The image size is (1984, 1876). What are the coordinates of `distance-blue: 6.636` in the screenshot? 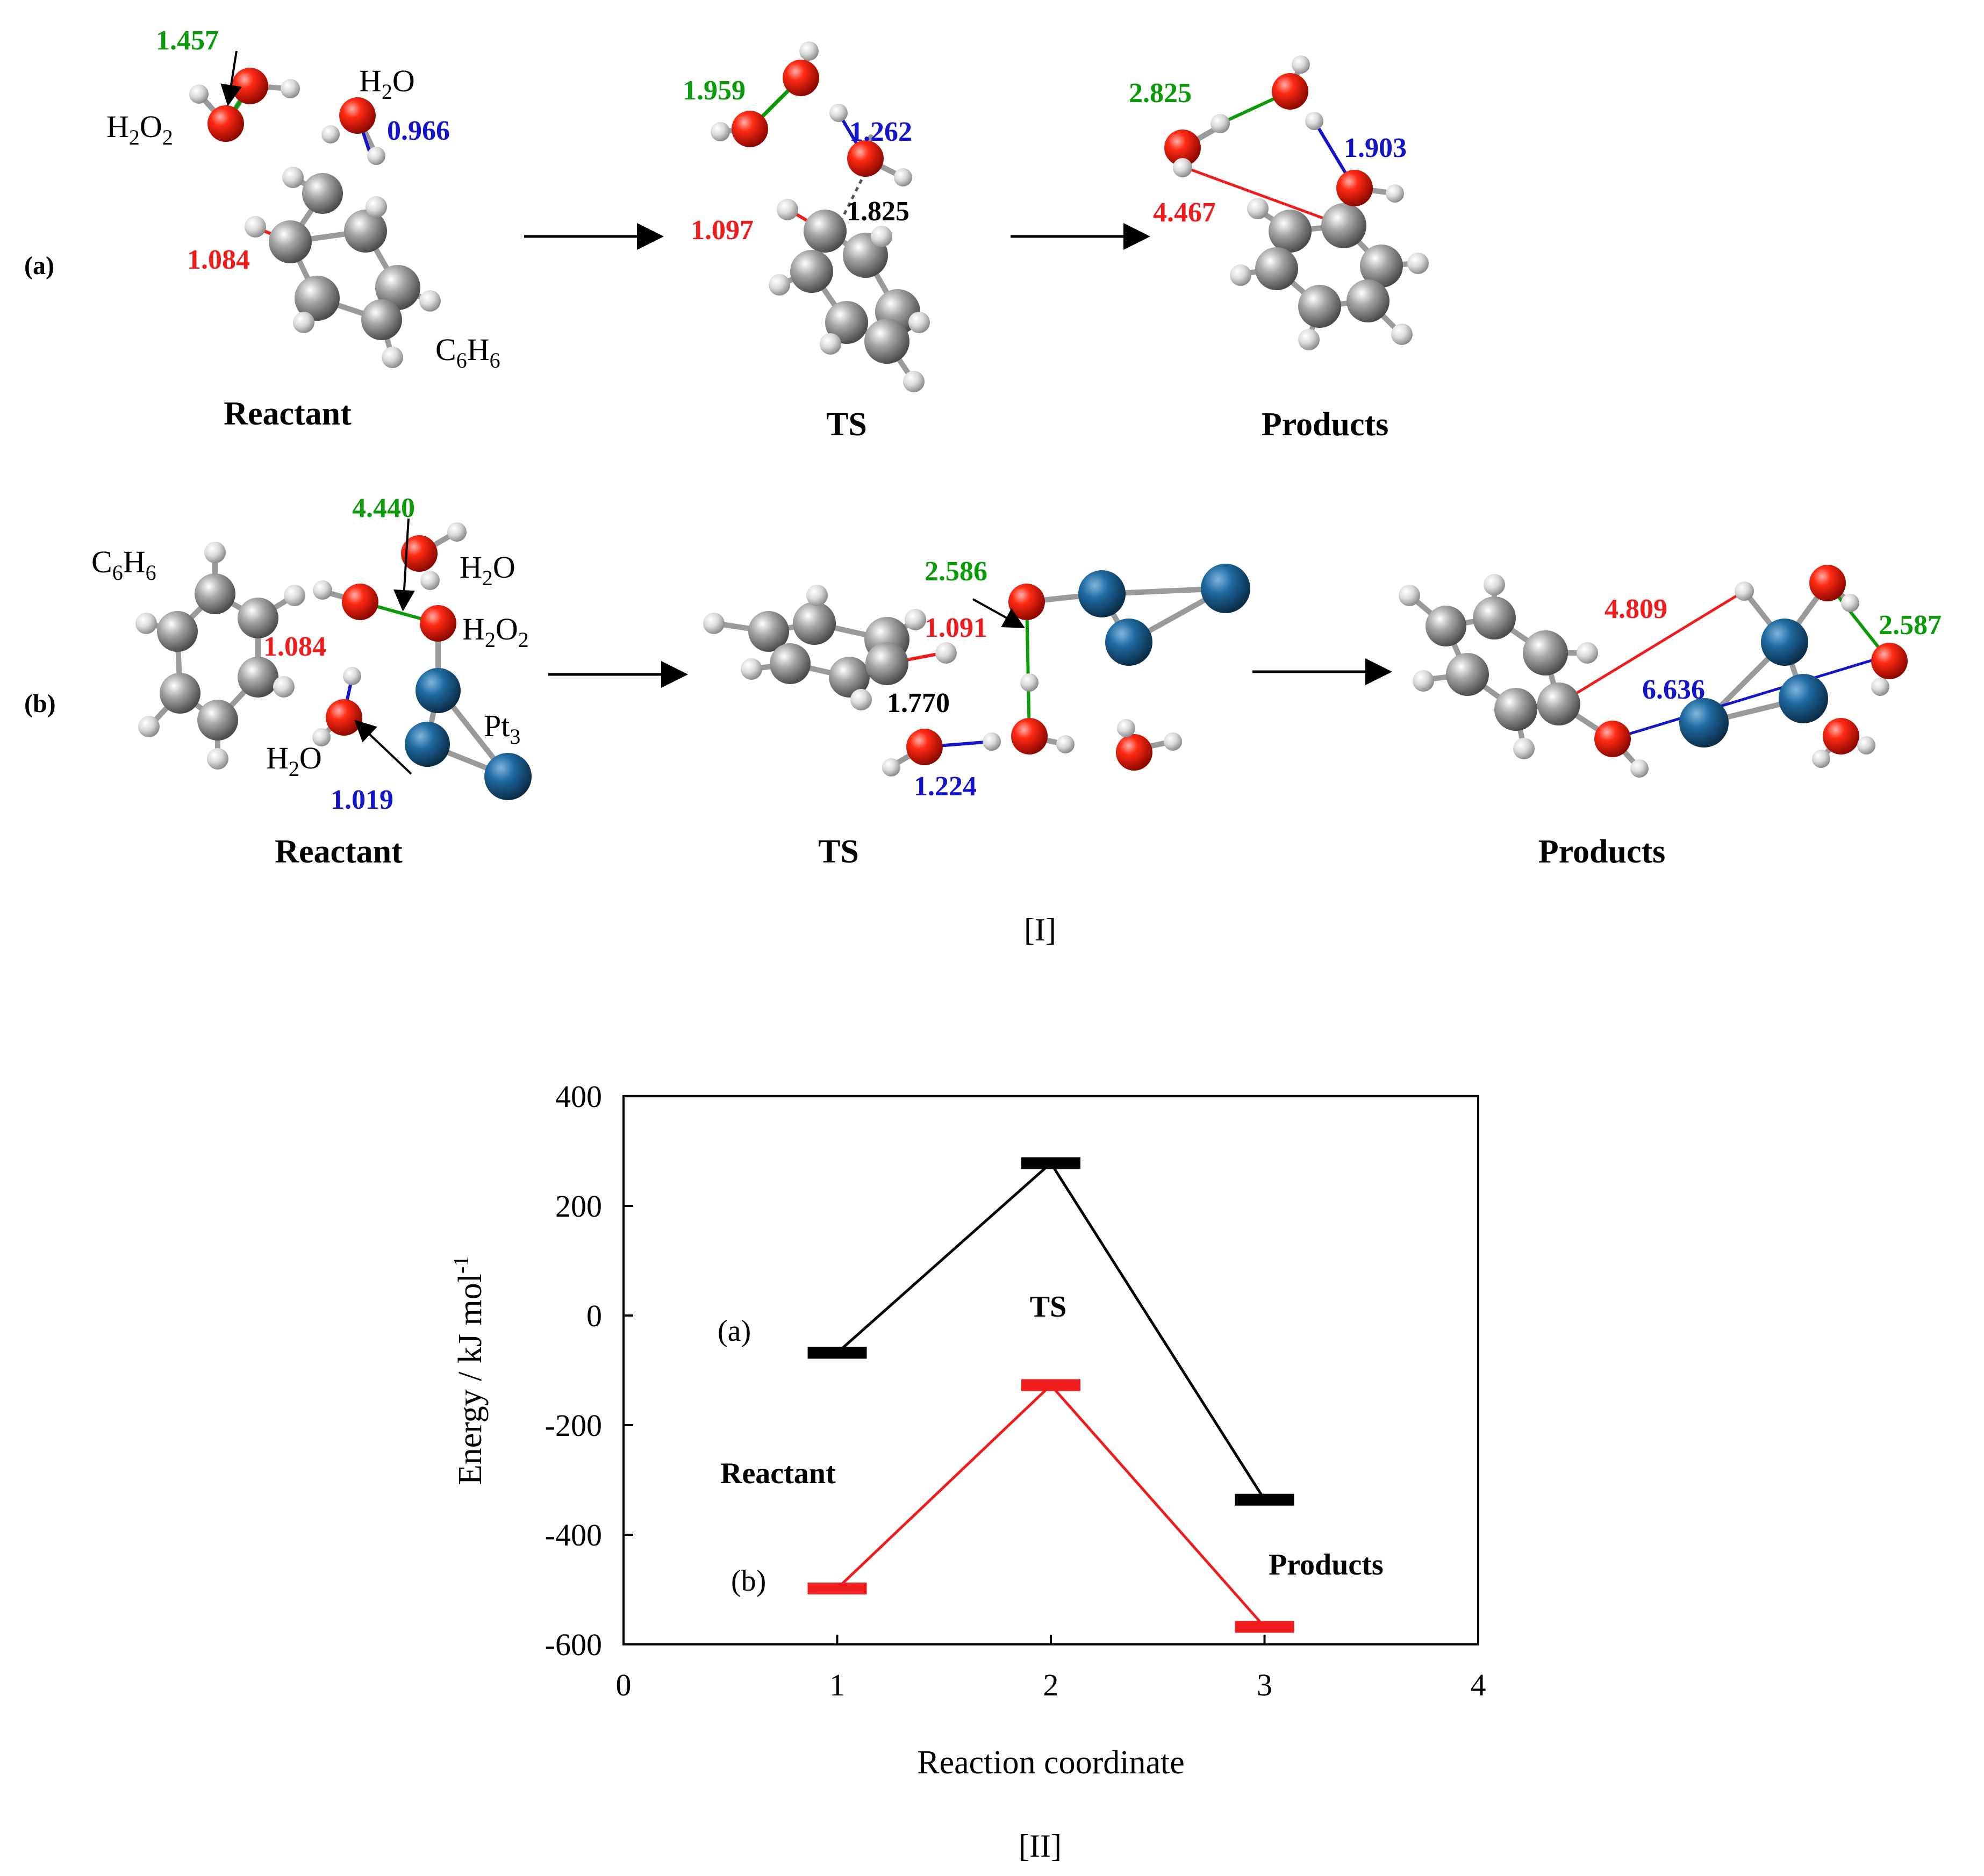 It's located at (1674, 689).